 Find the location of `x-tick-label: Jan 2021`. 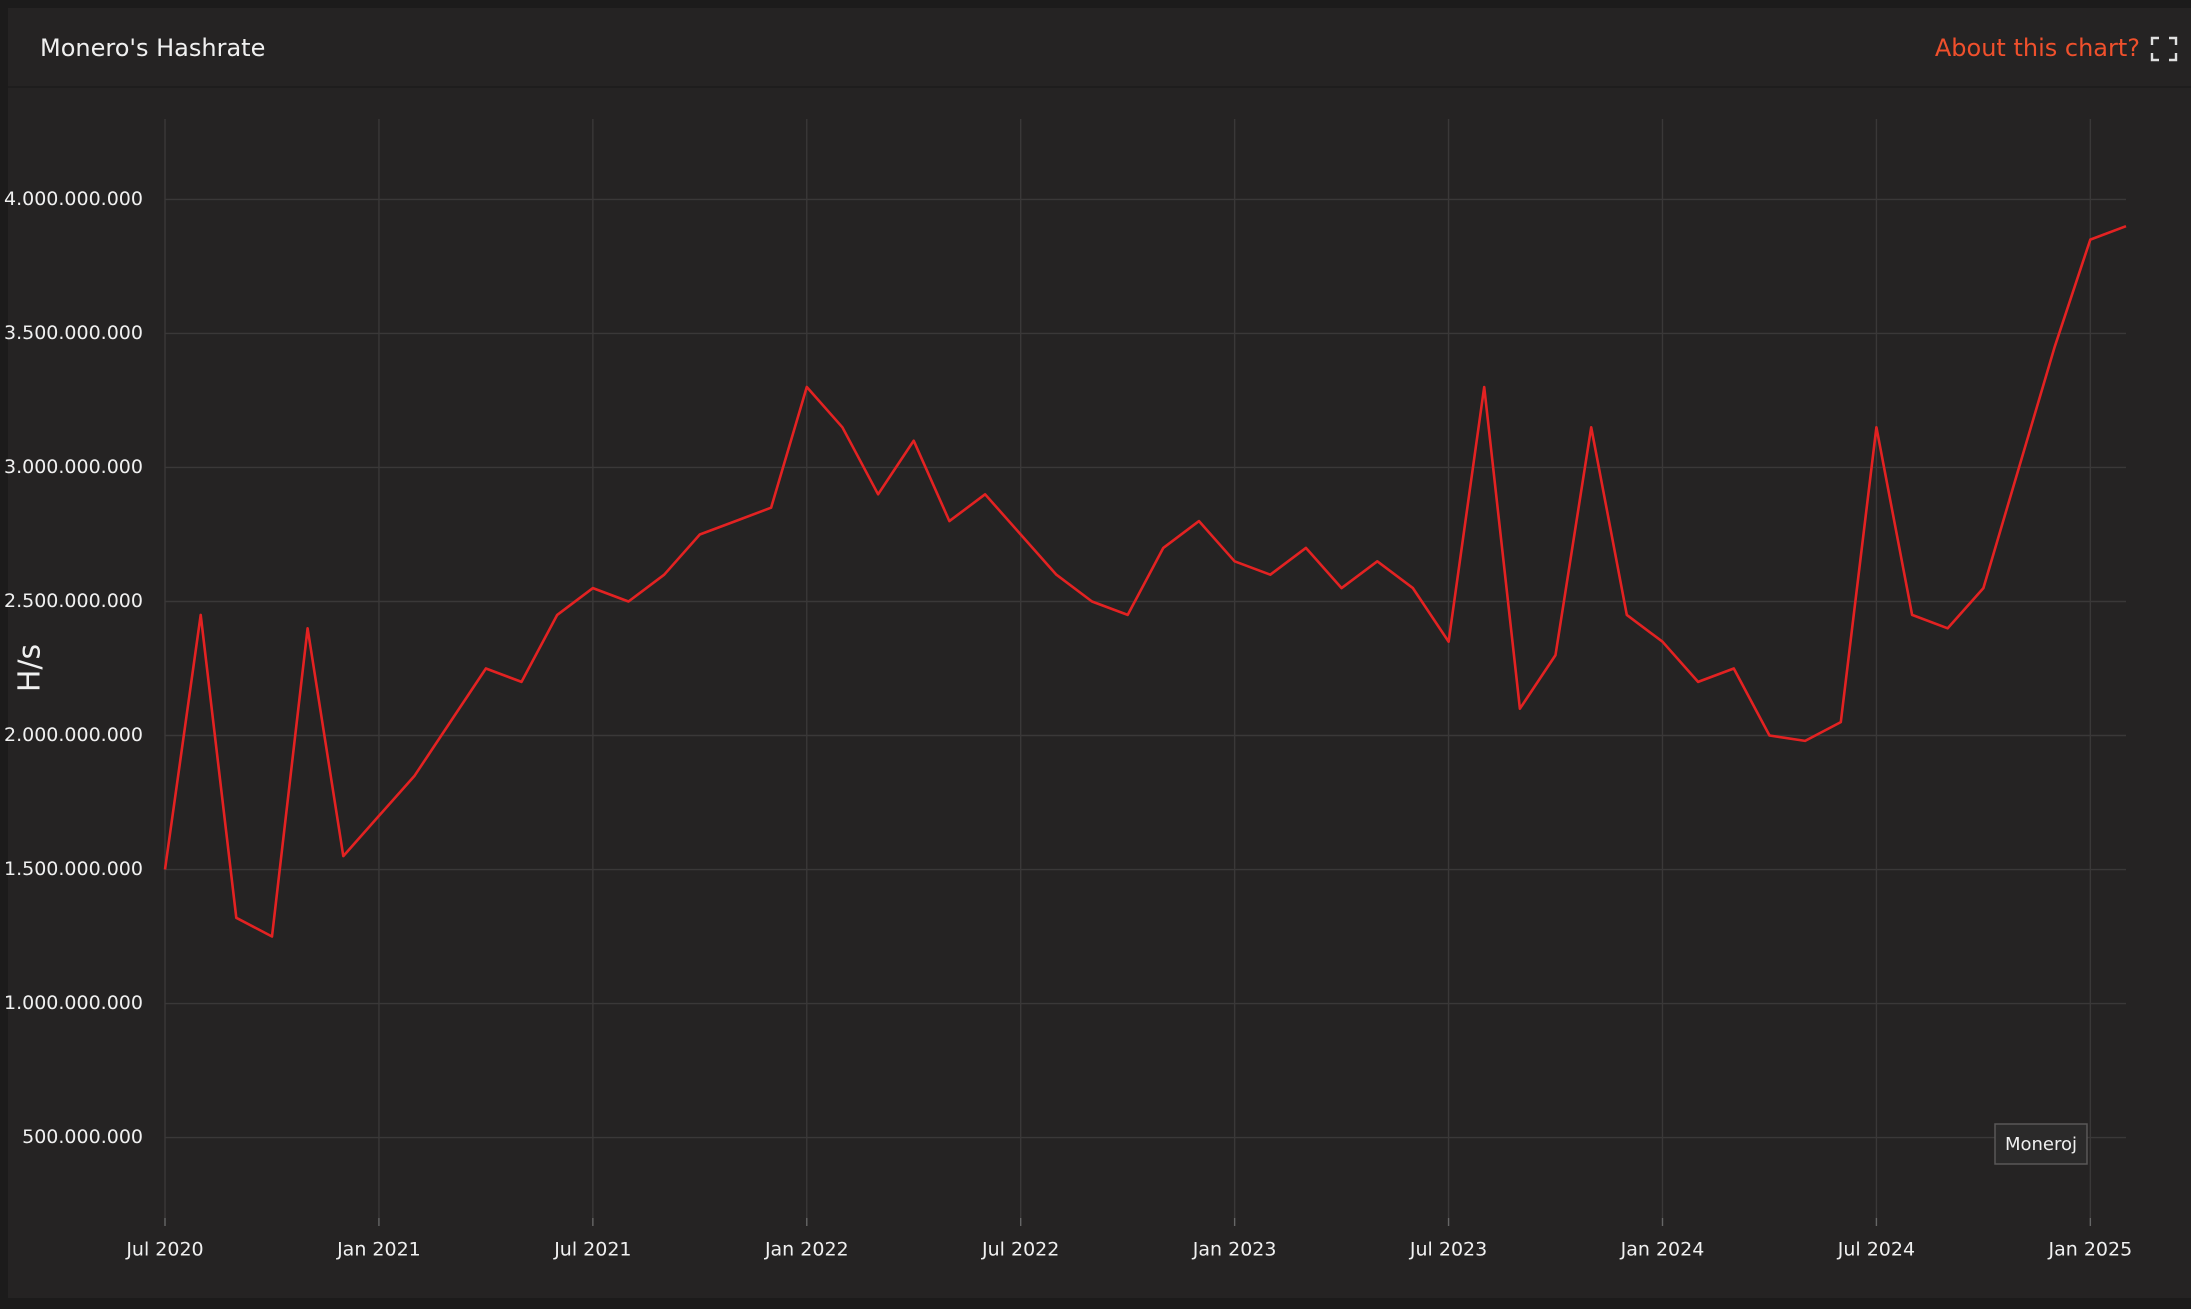

x-tick-label: Jan 2021 is located at coordinates (378, 1250).